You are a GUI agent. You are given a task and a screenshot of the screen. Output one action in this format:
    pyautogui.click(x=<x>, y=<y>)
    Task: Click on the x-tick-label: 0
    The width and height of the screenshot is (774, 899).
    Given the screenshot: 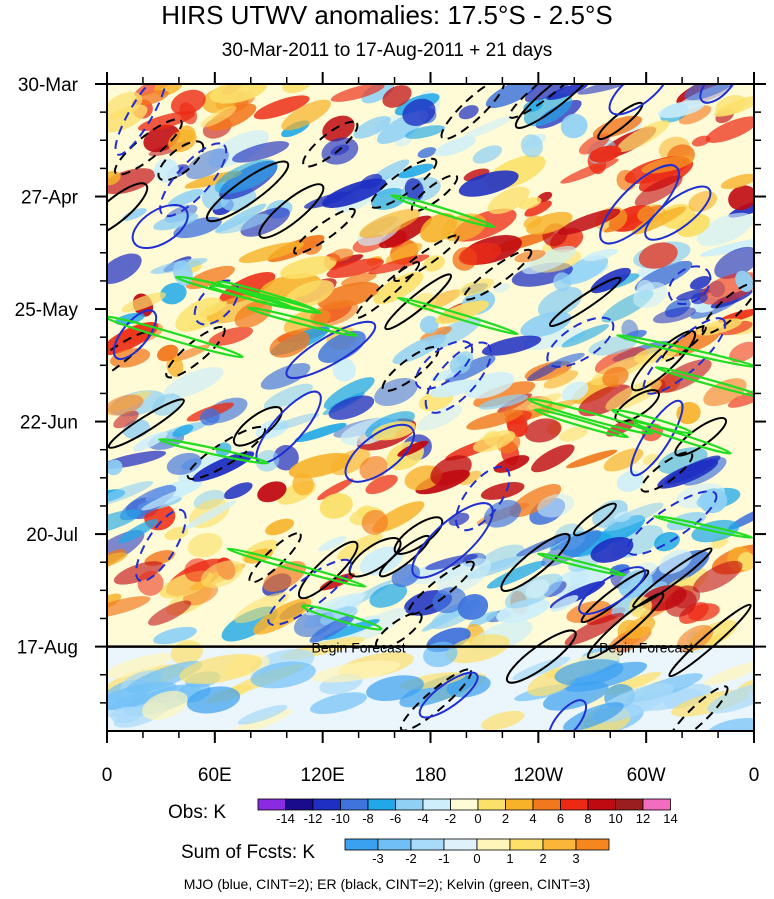 What is the action you would take?
    pyautogui.click(x=754, y=775)
    